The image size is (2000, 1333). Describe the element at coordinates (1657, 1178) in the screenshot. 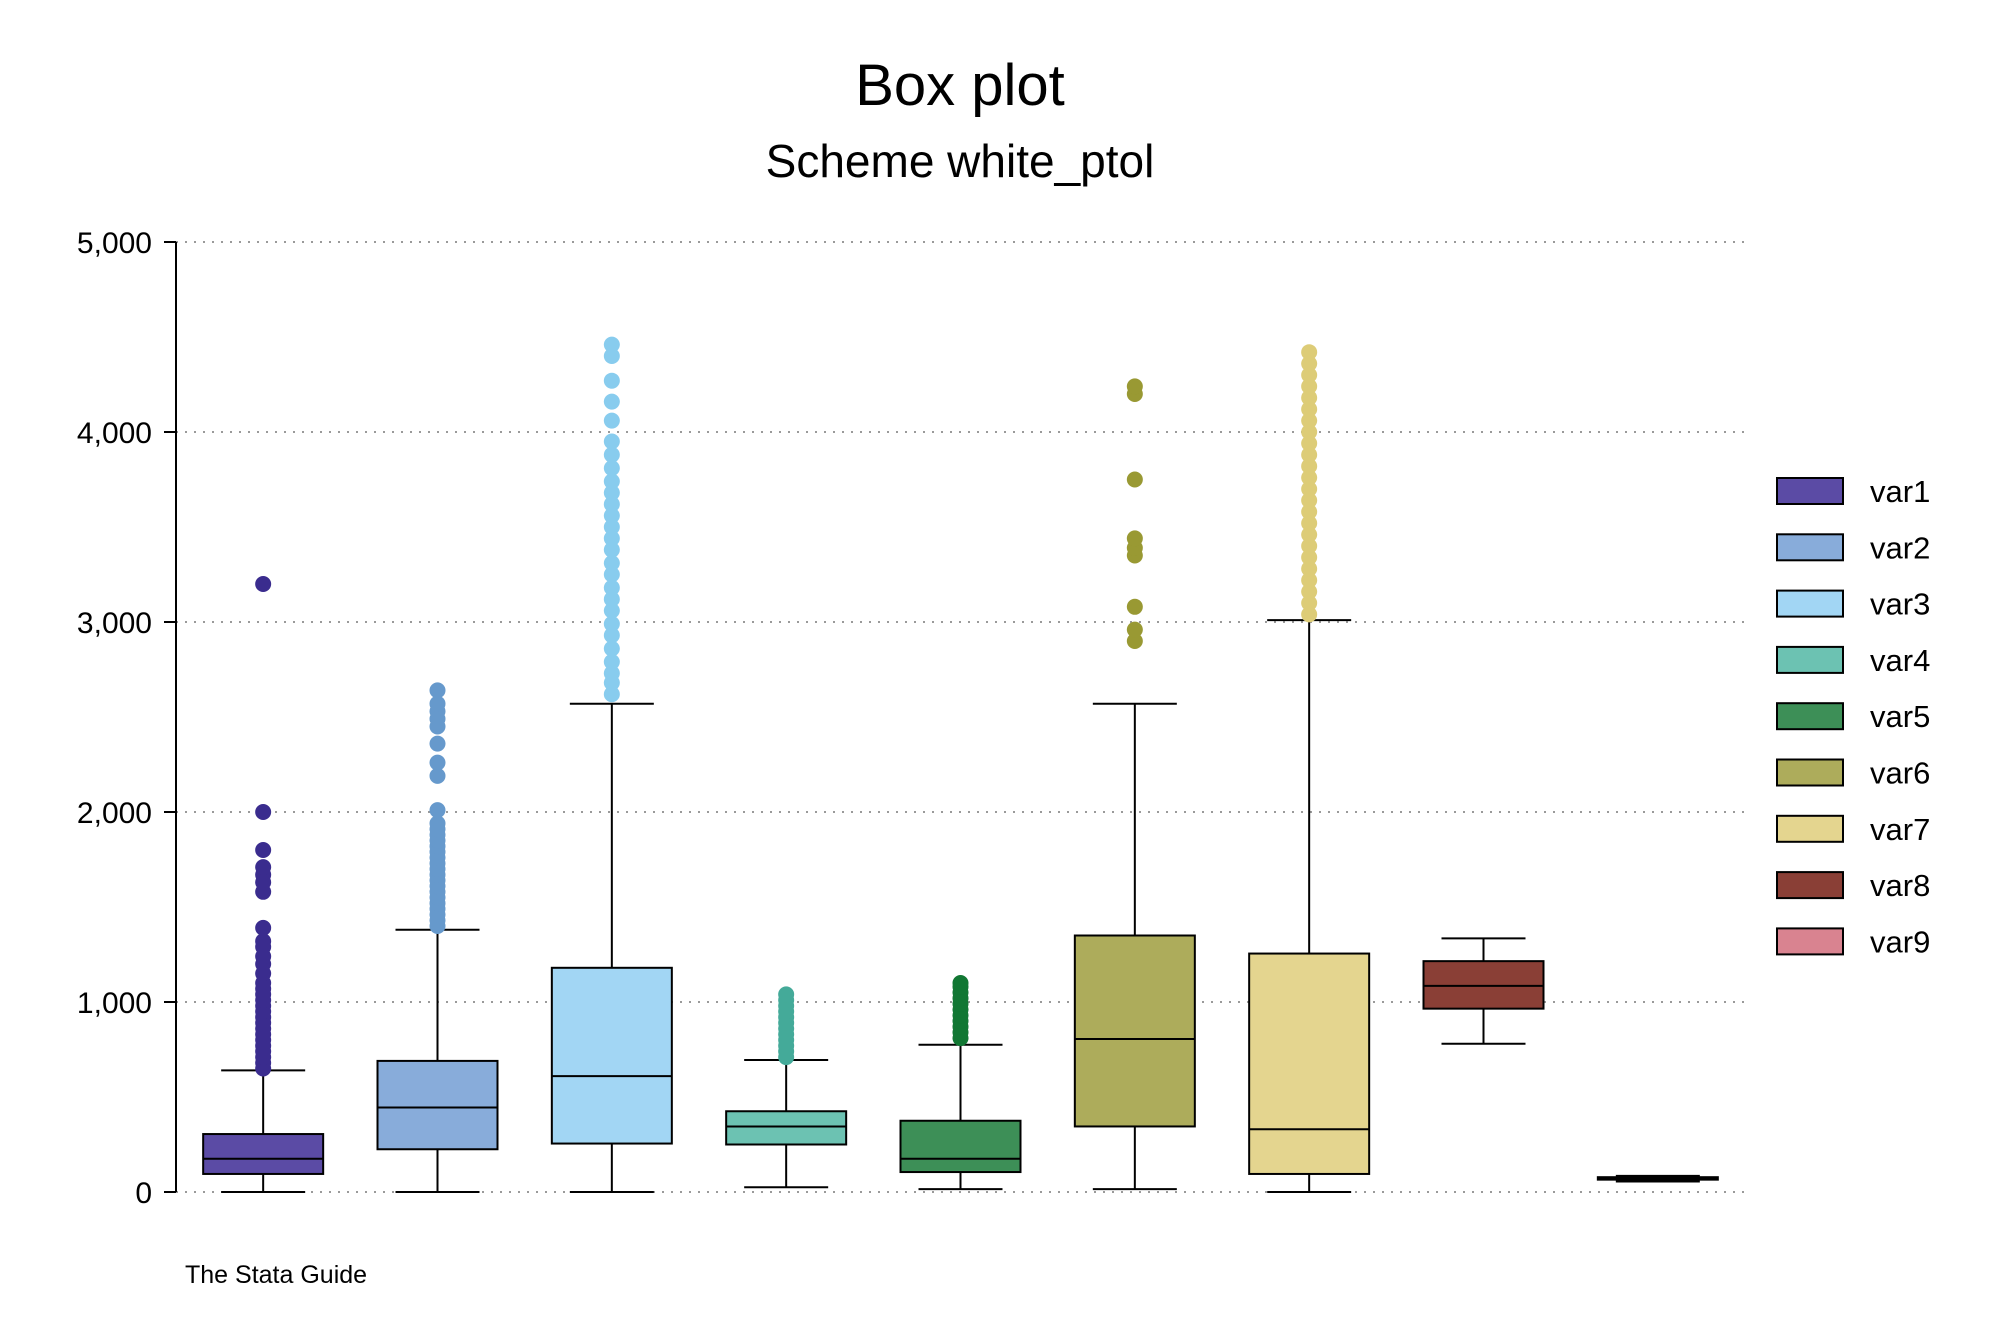

I see `box-var9` at that location.